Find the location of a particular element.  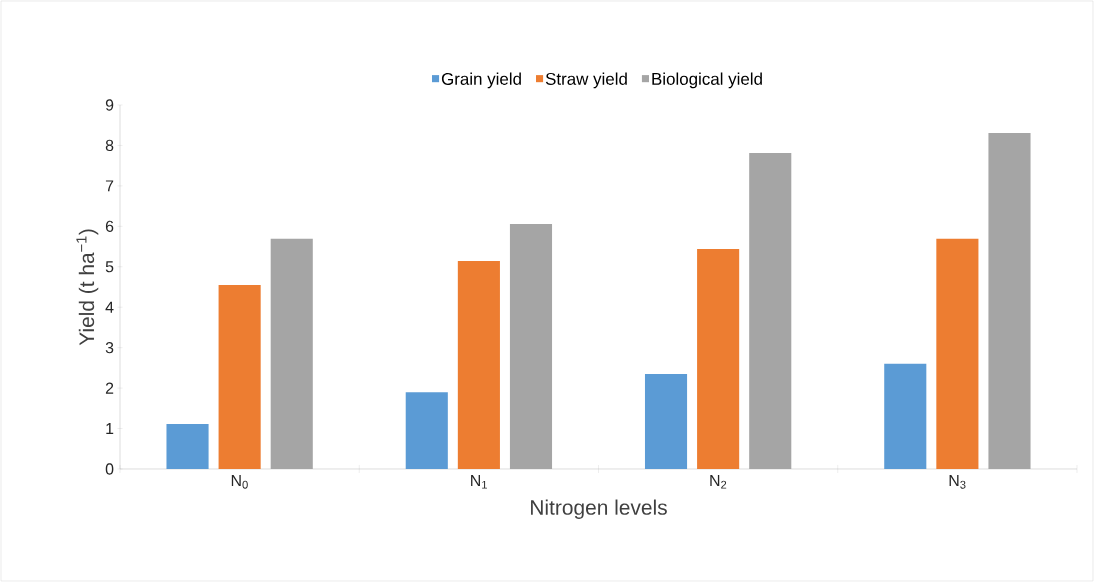

y-tick-label: 1 is located at coordinates (110, 429).